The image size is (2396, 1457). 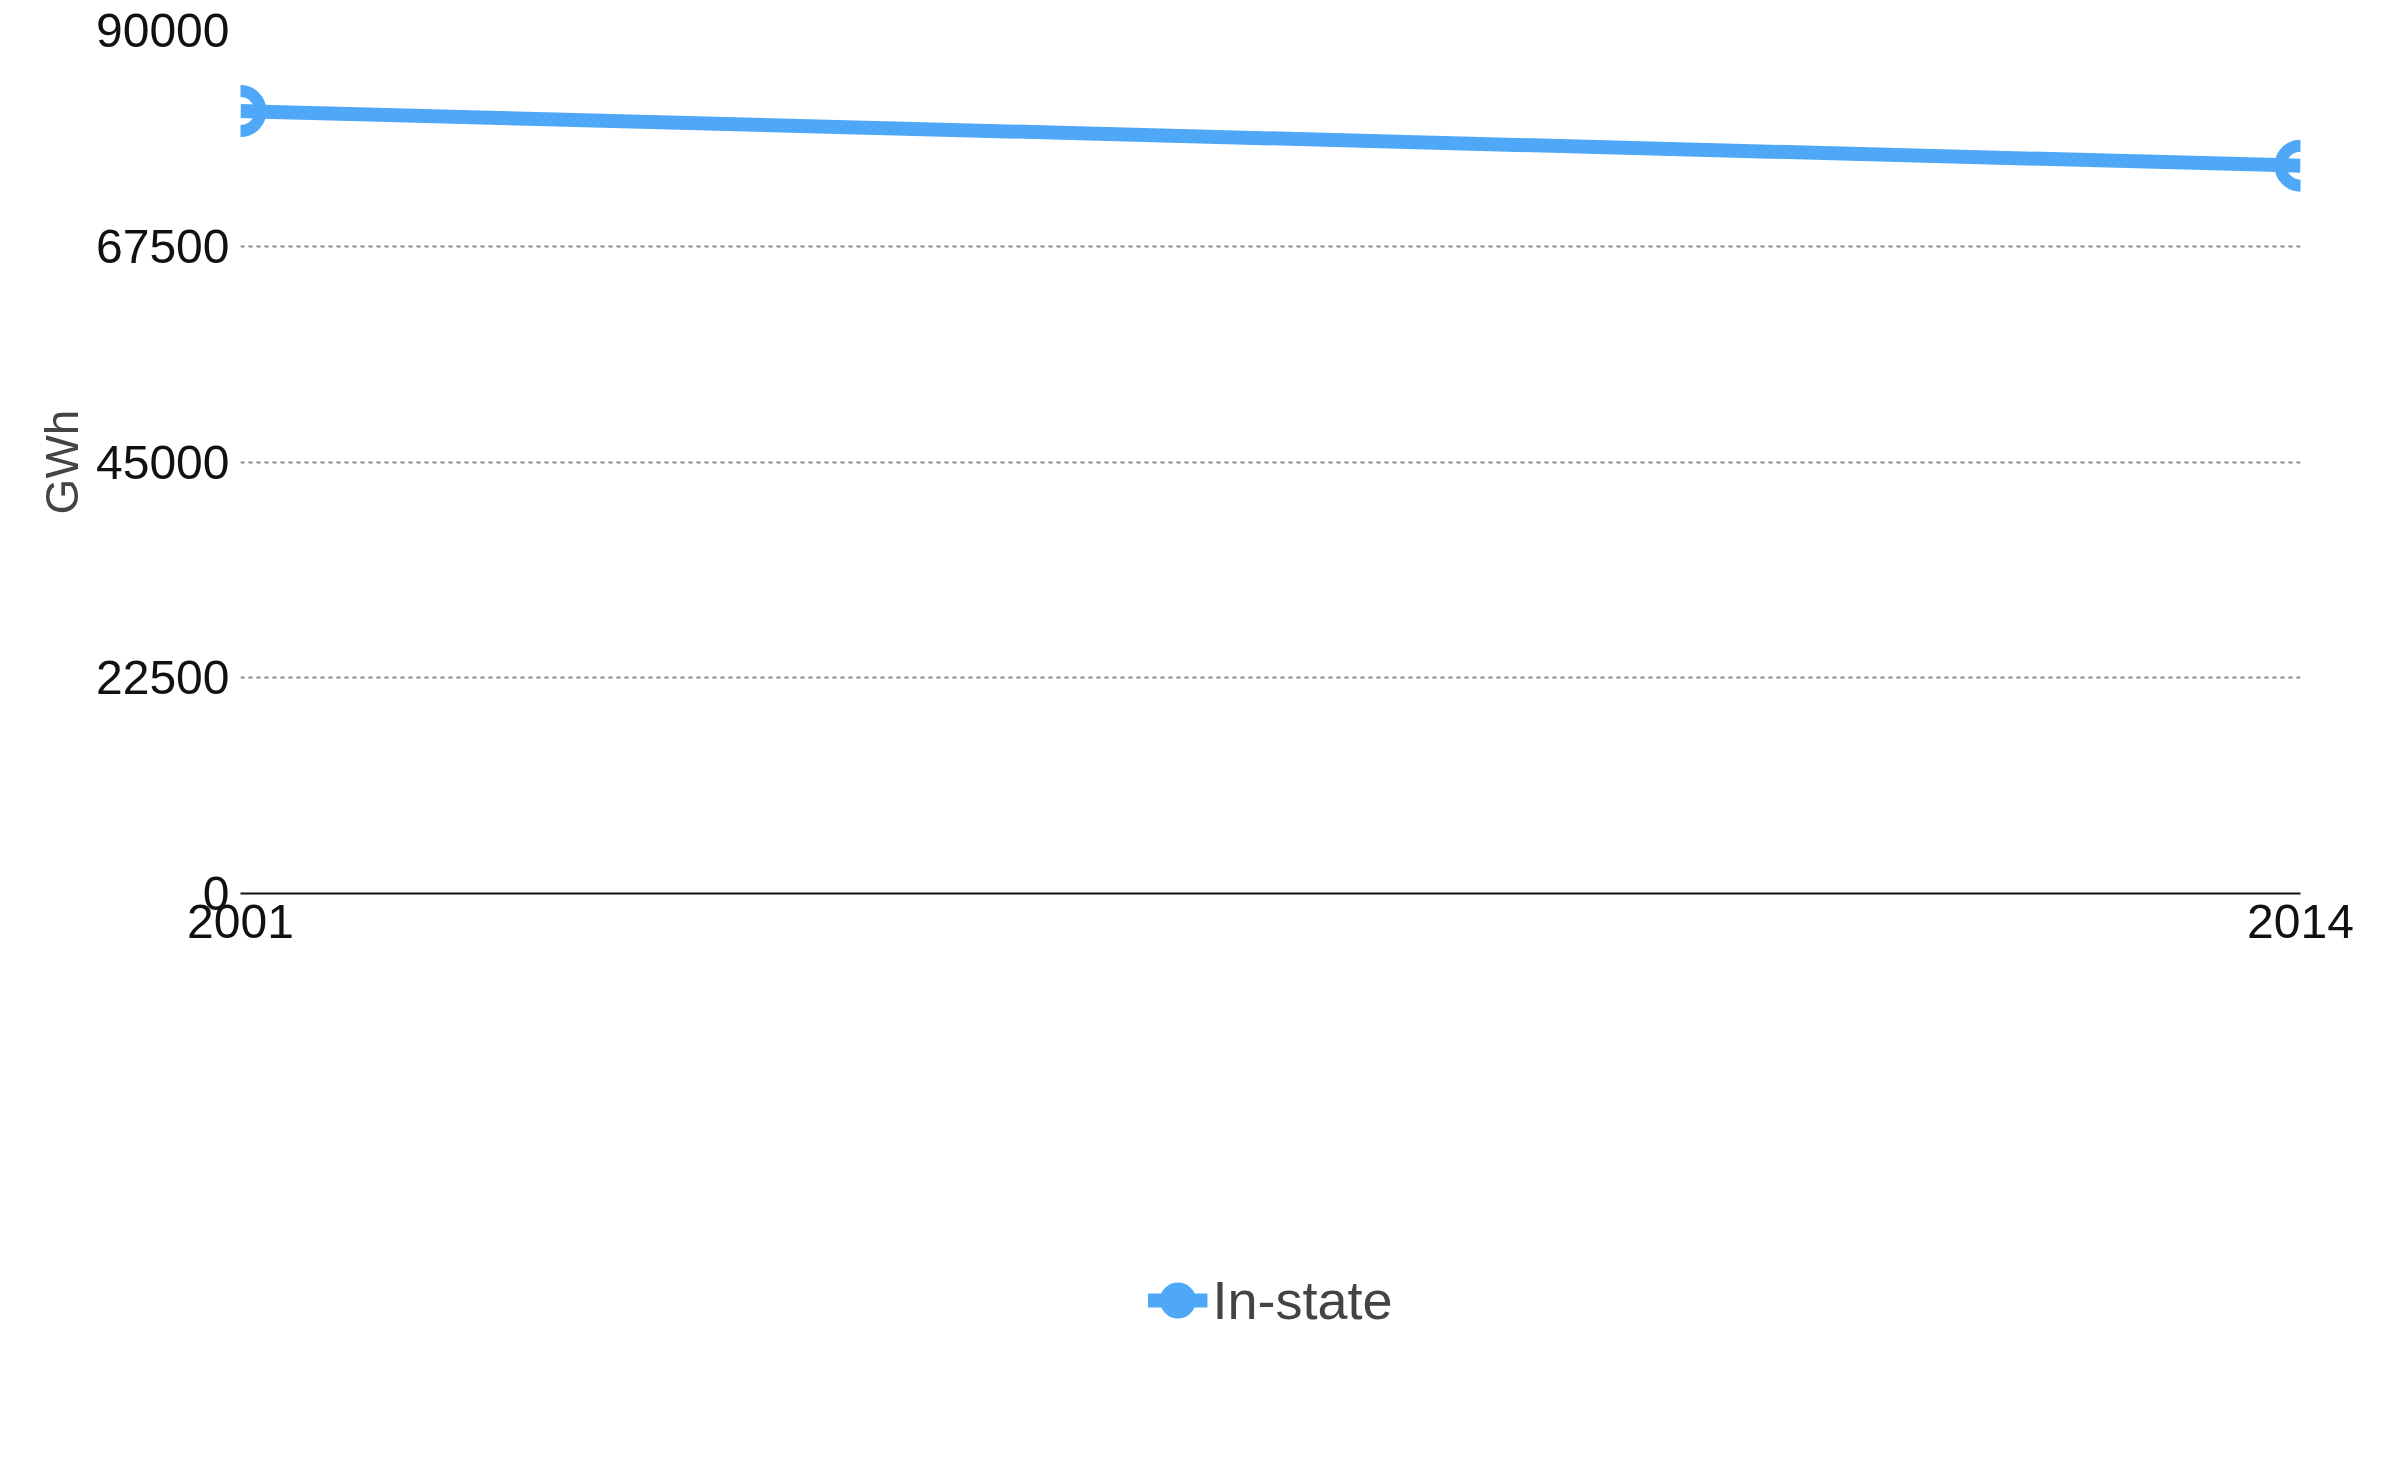 What do you see at coordinates (163, 462) in the screenshot?
I see `y-tick-label: 45000` at bounding box center [163, 462].